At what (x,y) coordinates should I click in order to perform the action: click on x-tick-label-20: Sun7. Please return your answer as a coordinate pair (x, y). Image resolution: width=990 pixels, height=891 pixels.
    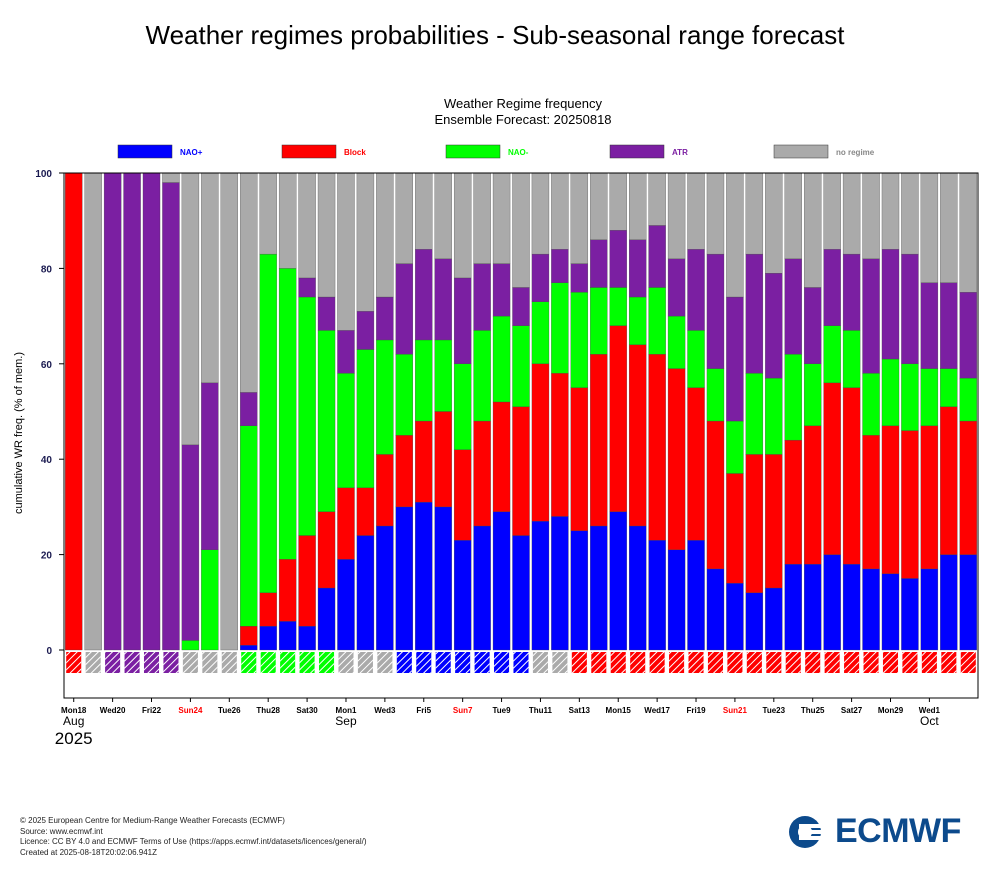
    Looking at the image, I should click on (463, 710).